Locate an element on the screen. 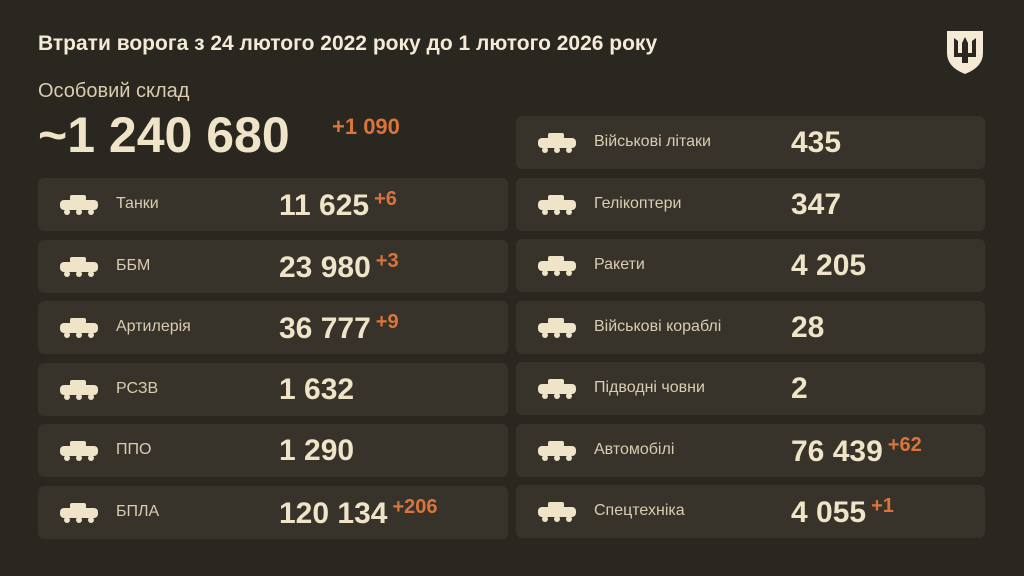  stat-value: 4 055 is located at coordinates (829, 512).